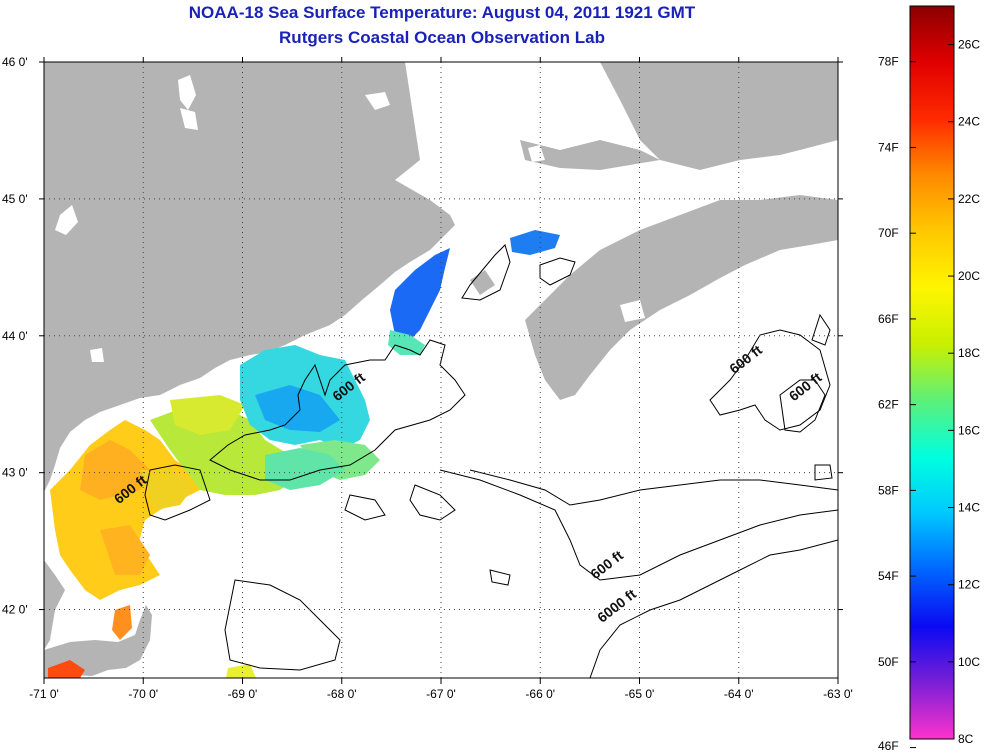 The height and width of the screenshot is (754, 984). Describe the element at coordinates (15, 336) in the screenshot. I see `lat-tick-label: 44 0'` at that location.